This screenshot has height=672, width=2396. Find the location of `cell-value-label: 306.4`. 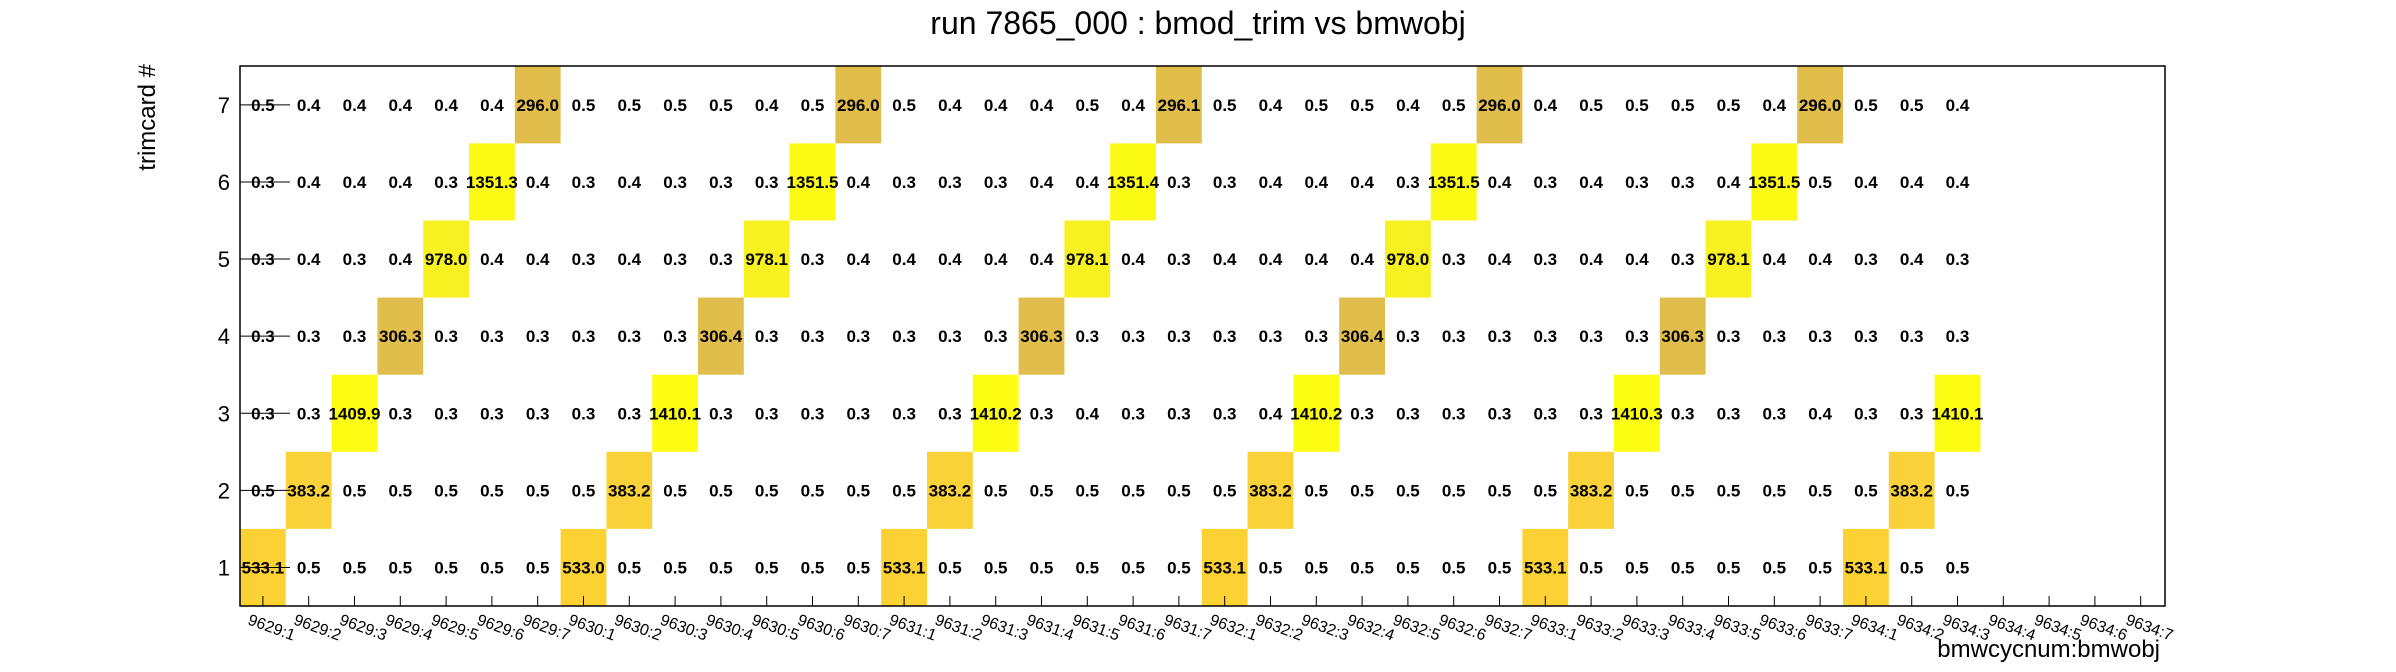

cell-value-label: 306.4 is located at coordinates (1362, 336).